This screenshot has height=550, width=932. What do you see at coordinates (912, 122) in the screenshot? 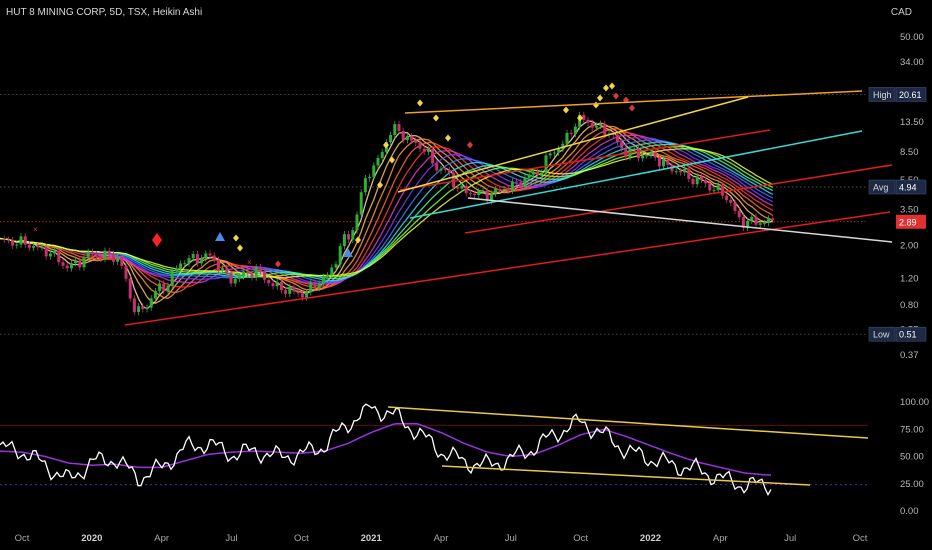
I see `price-tick-label: 13.50` at bounding box center [912, 122].